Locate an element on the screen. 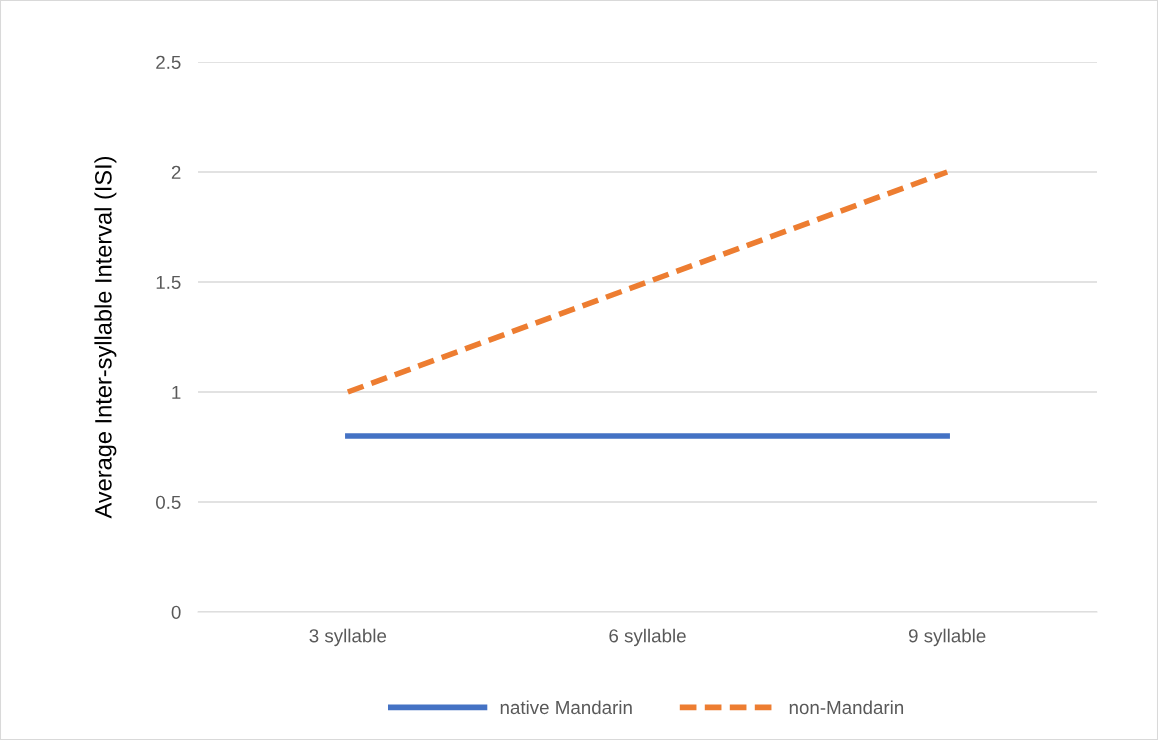 The height and width of the screenshot is (740, 1158). y-tick-label: 2 is located at coordinates (176, 172).